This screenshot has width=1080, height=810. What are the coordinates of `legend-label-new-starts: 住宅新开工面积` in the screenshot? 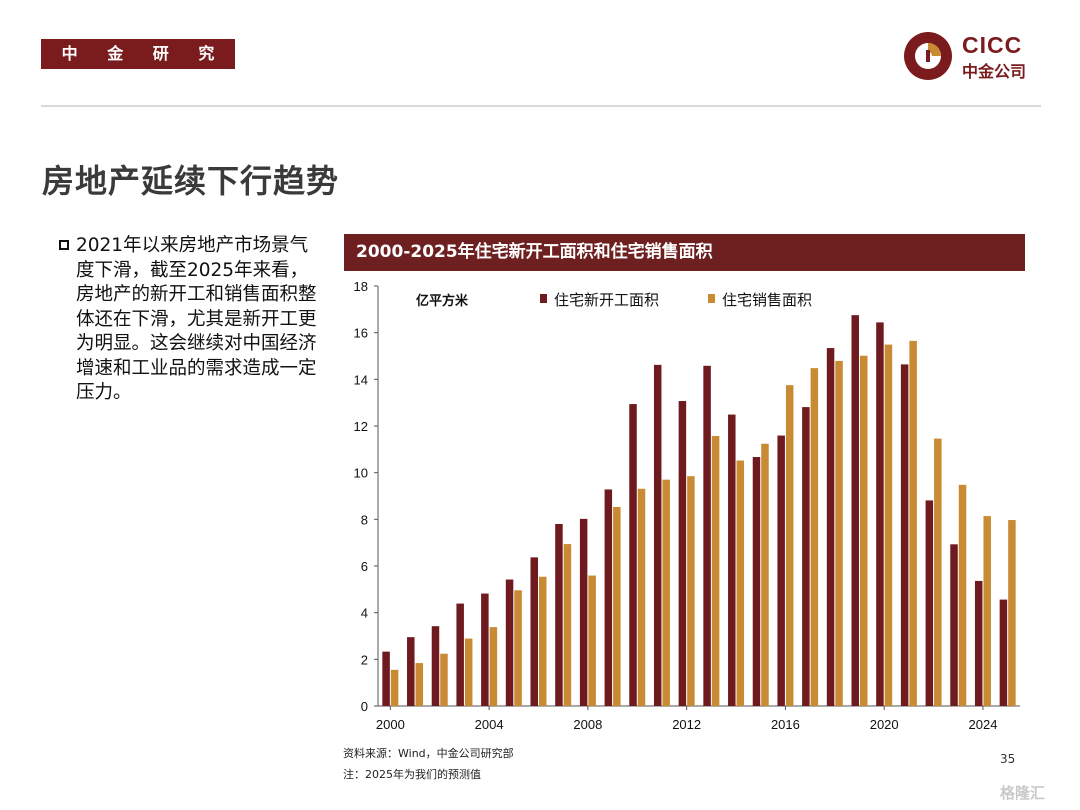 It's located at (606, 300).